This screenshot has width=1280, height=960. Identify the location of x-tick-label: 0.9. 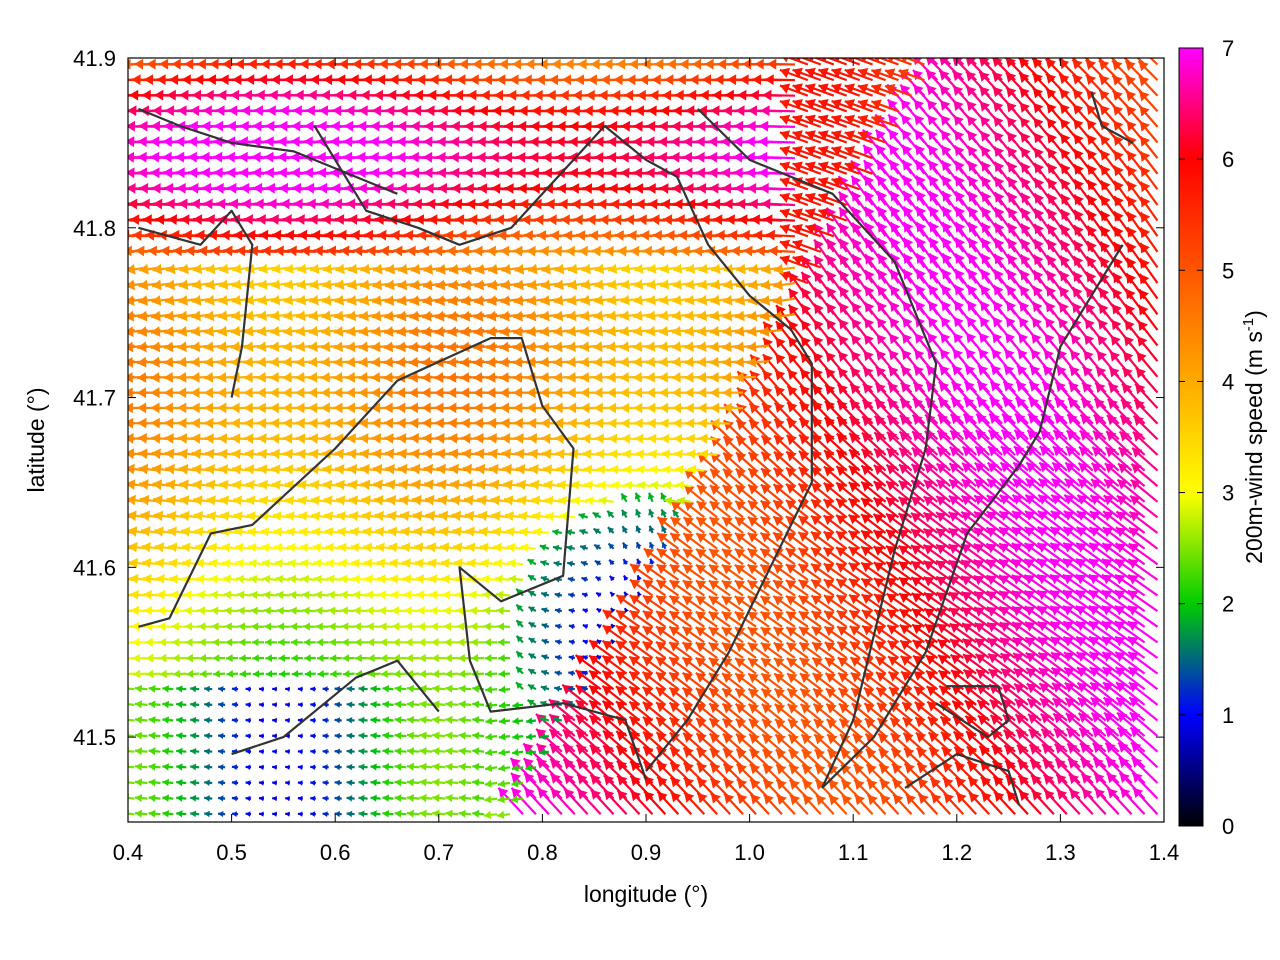
(646, 852).